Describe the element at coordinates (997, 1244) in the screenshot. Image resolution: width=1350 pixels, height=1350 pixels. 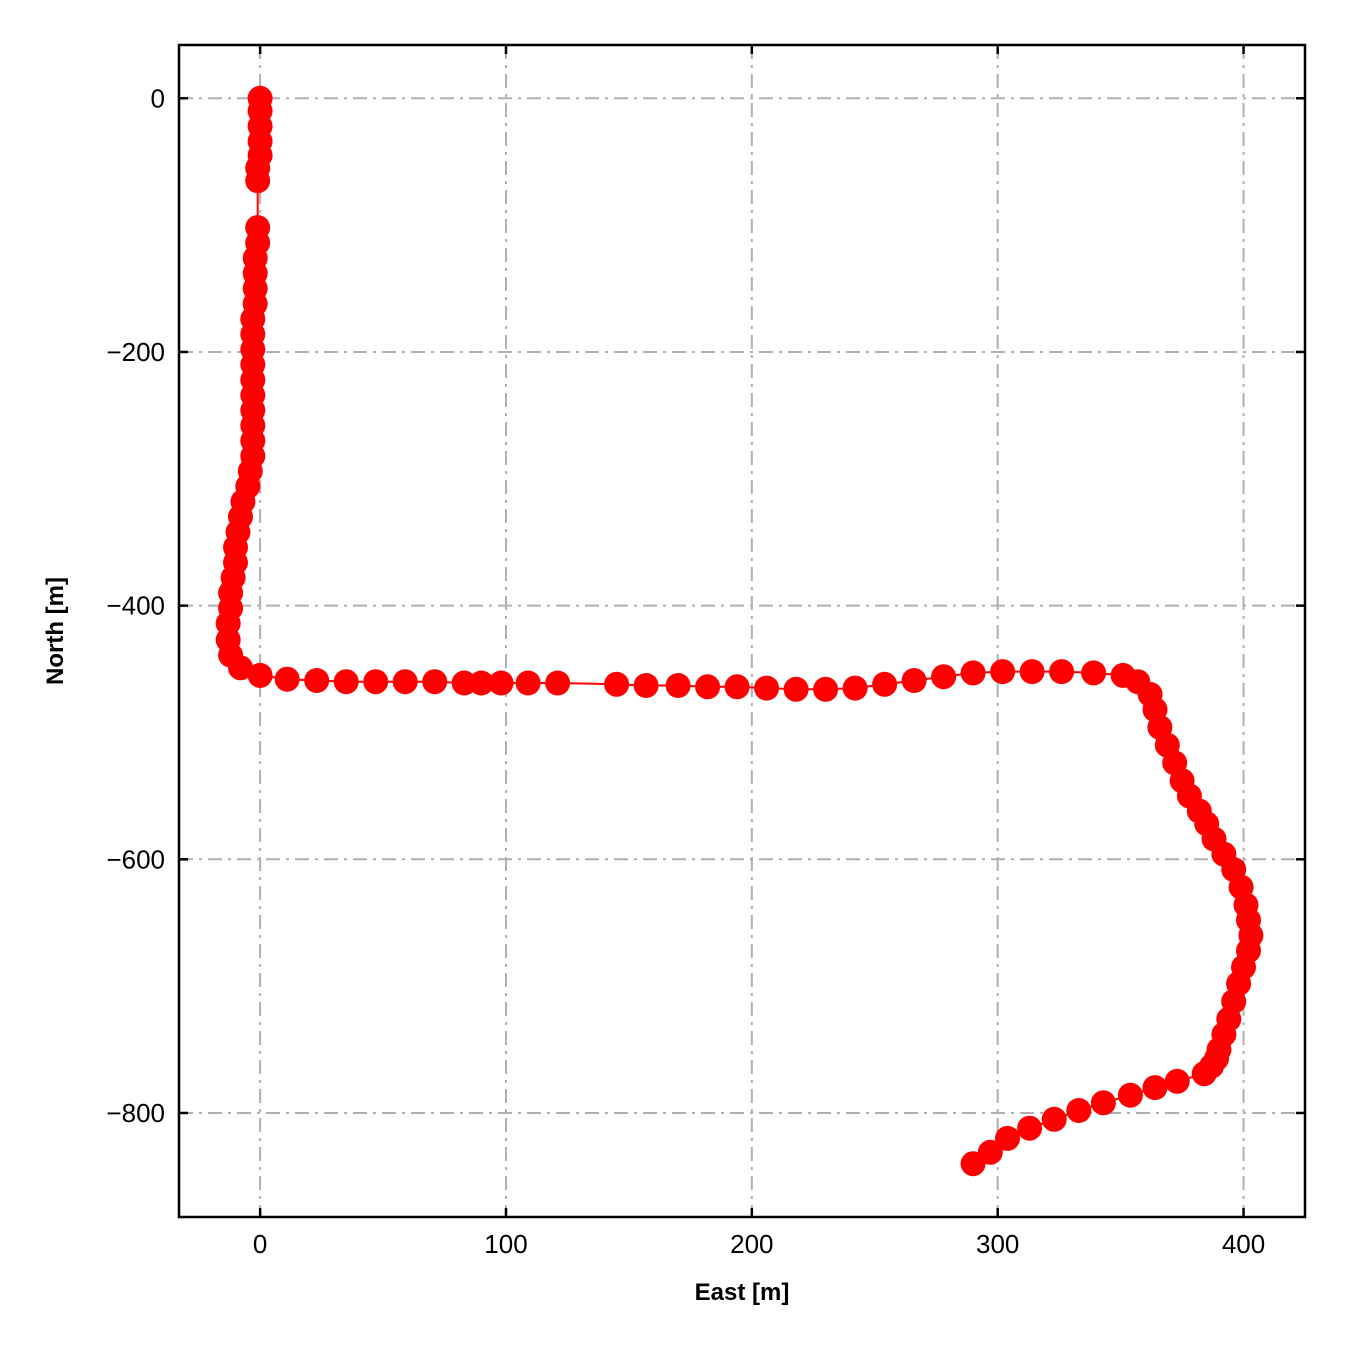
I see `x-tick-label: 300` at that location.